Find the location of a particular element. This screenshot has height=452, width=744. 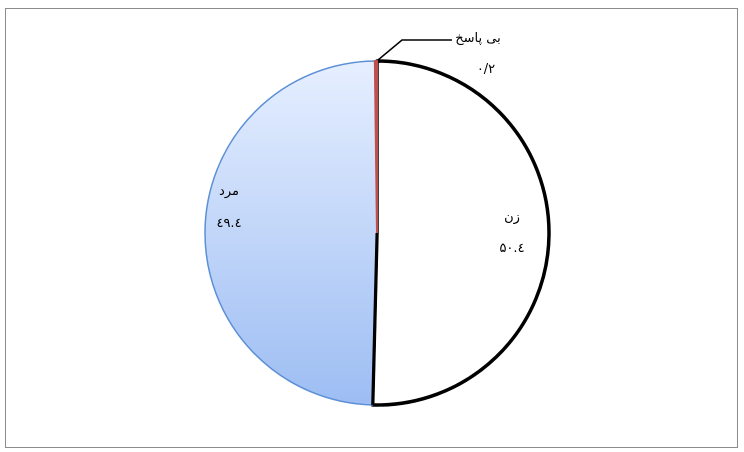

slice-divider-female is located at coordinates (375, 318).